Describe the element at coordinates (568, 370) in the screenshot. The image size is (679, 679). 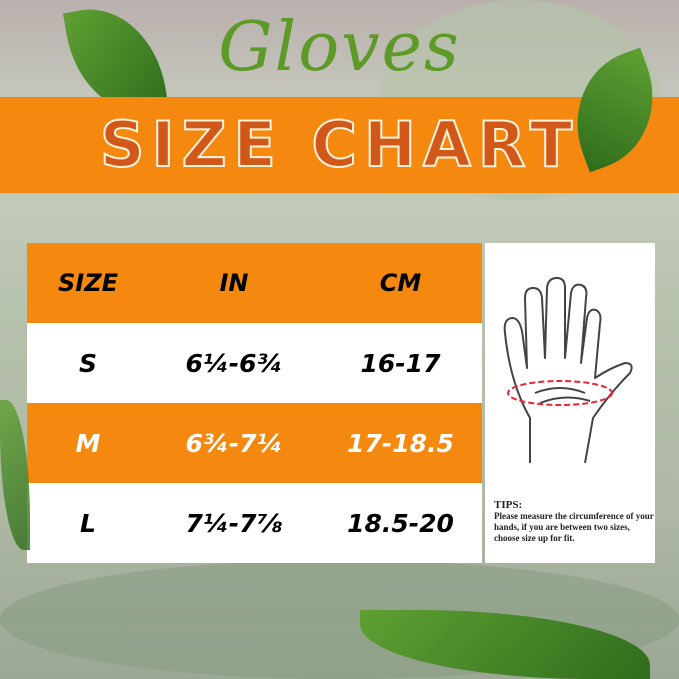
I see `hand-measurement-icon` at that location.